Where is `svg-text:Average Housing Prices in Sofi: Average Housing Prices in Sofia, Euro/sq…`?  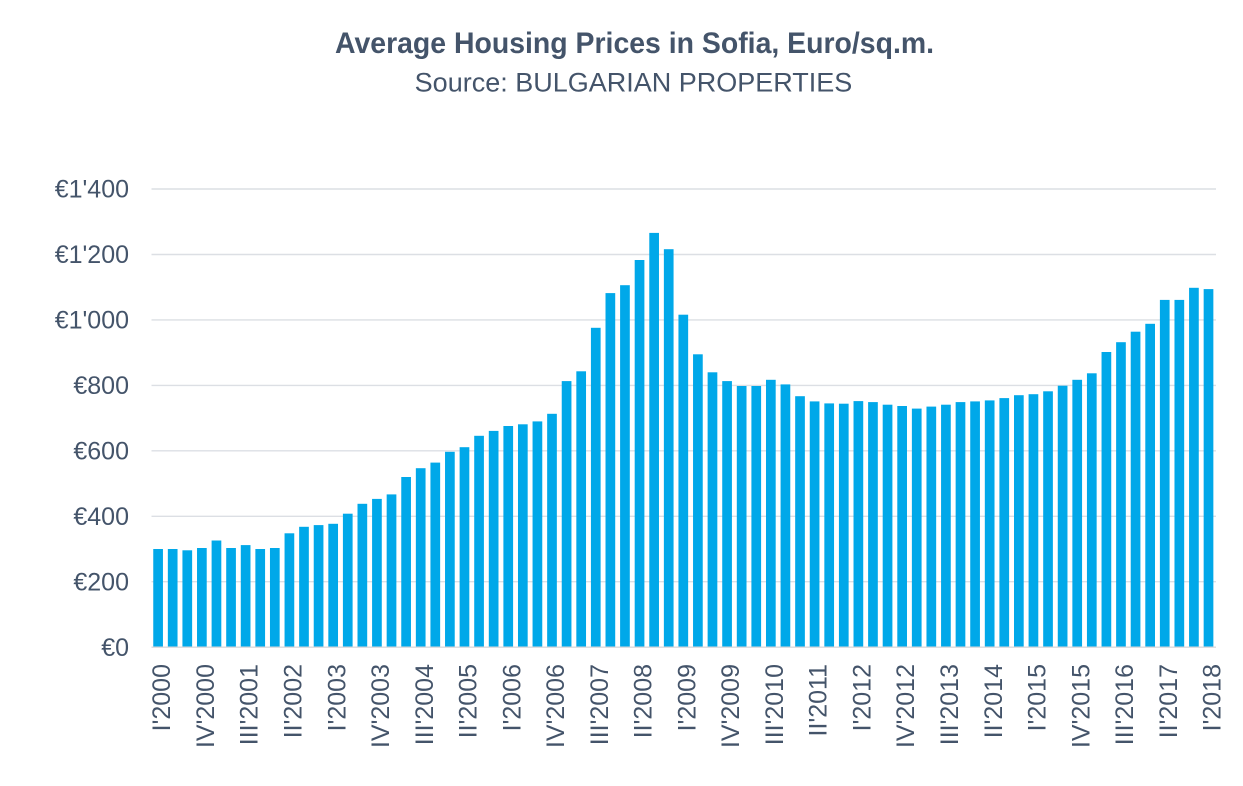 svg-text:Average Housing Prices in Sofi: Average Housing Prices in Sofia, Euro/sq… is located at coordinates (634, 43).